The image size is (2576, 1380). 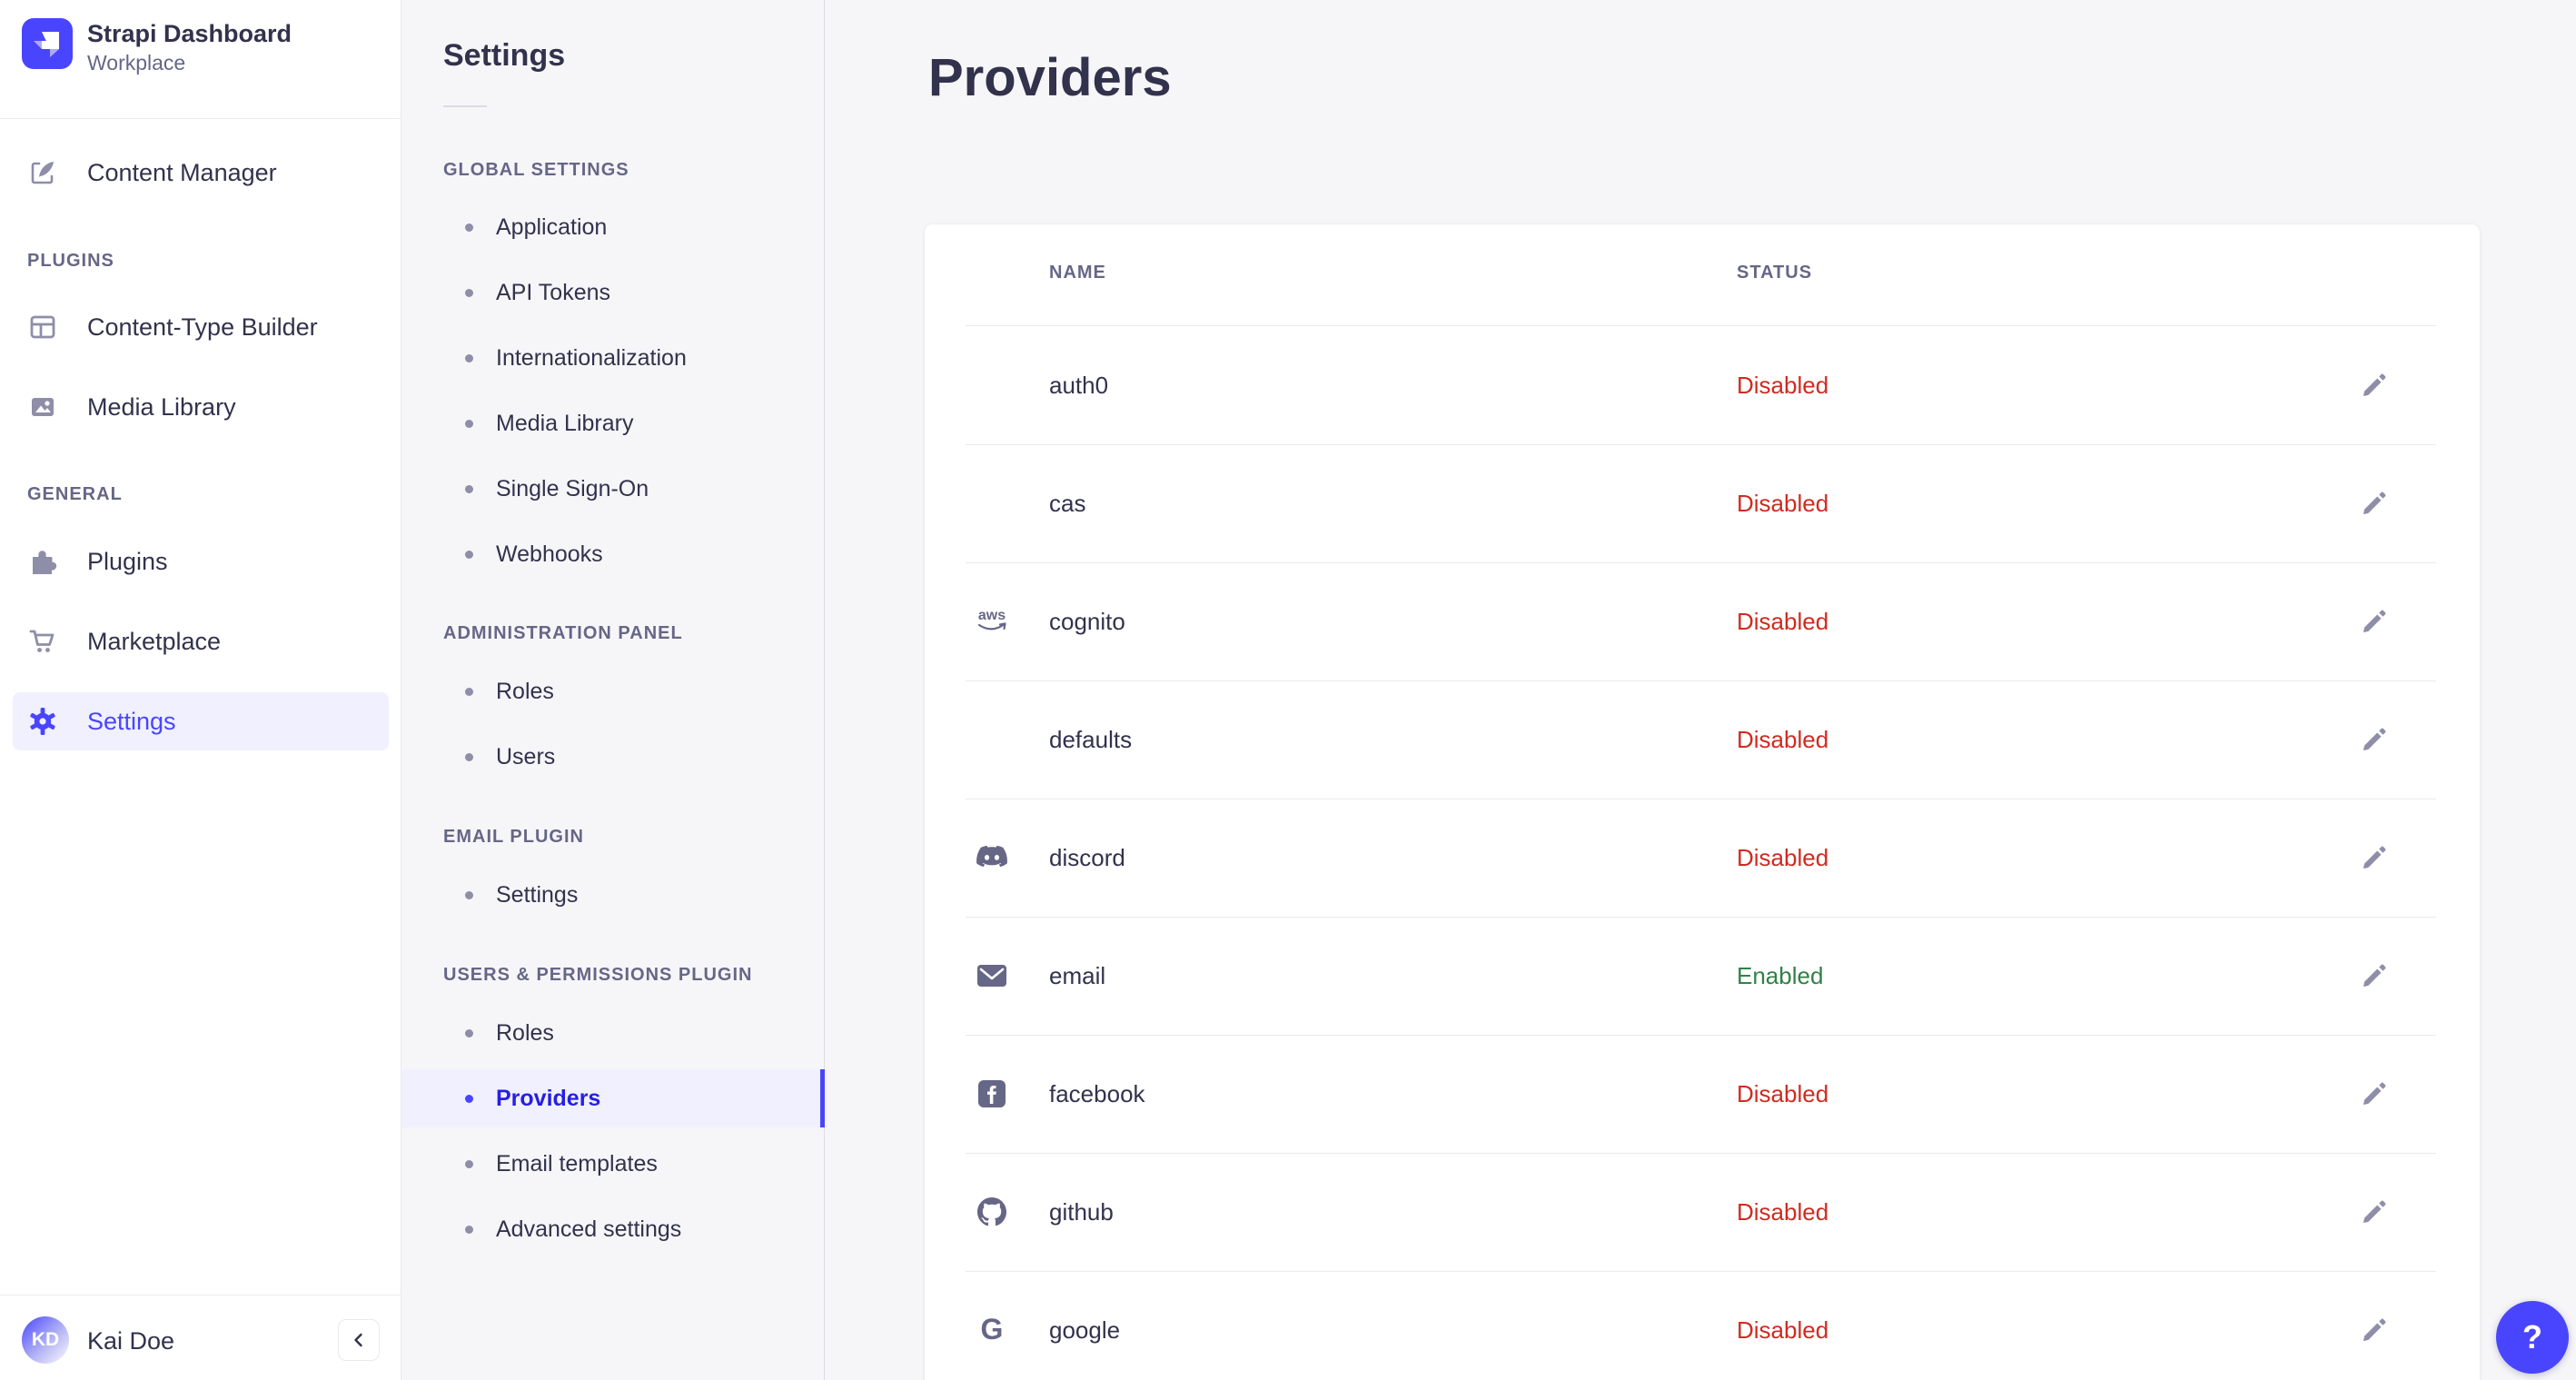 I want to click on subnav-item-providers: Providers, so click(x=613, y=1098).